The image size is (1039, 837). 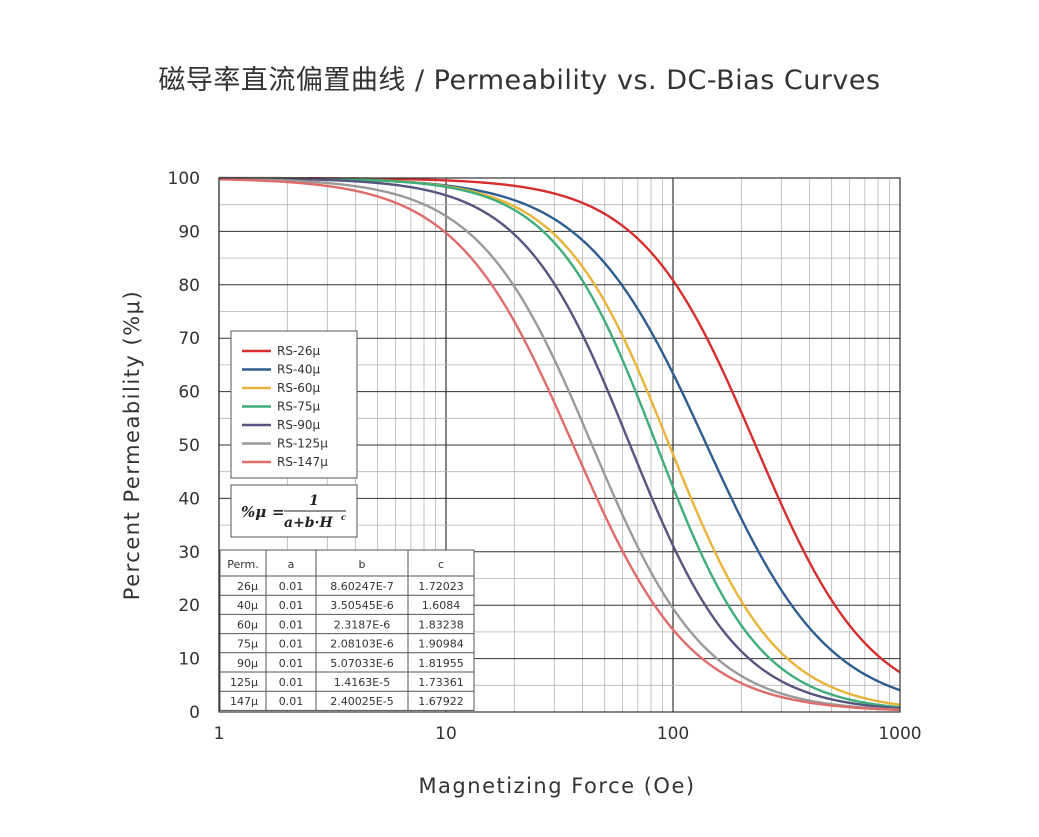 What do you see at coordinates (362, 564) in the screenshot?
I see `table-header: b` at bounding box center [362, 564].